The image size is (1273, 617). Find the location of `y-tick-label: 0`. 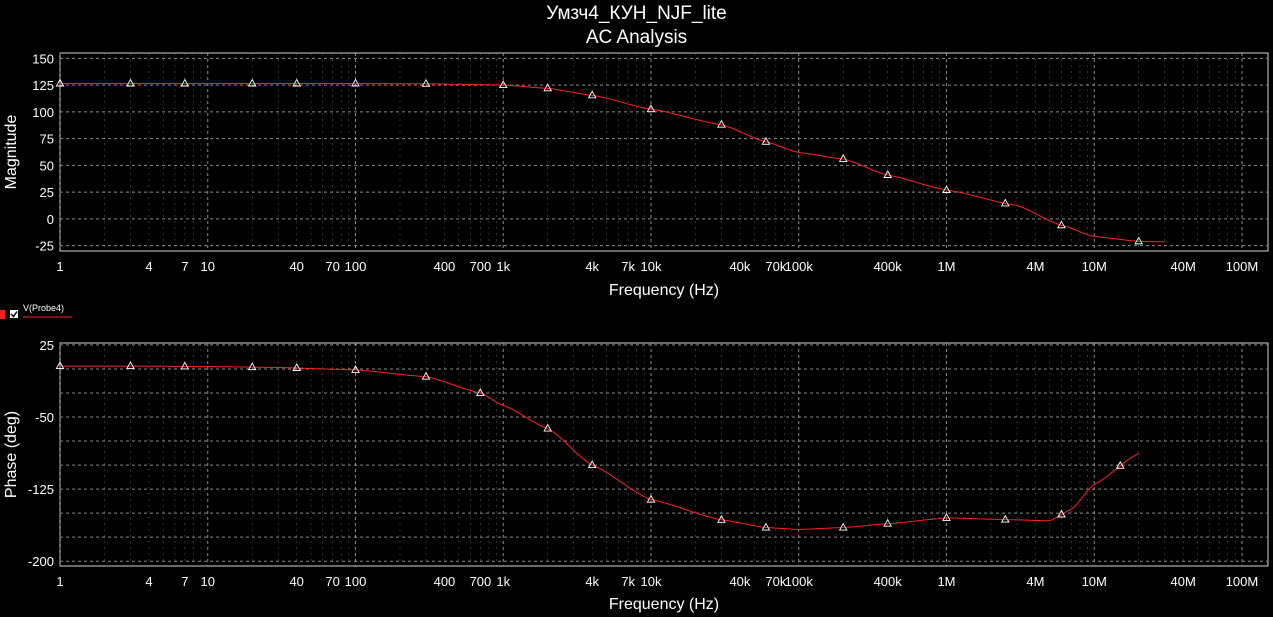

y-tick-label: 0 is located at coordinates (50, 219).